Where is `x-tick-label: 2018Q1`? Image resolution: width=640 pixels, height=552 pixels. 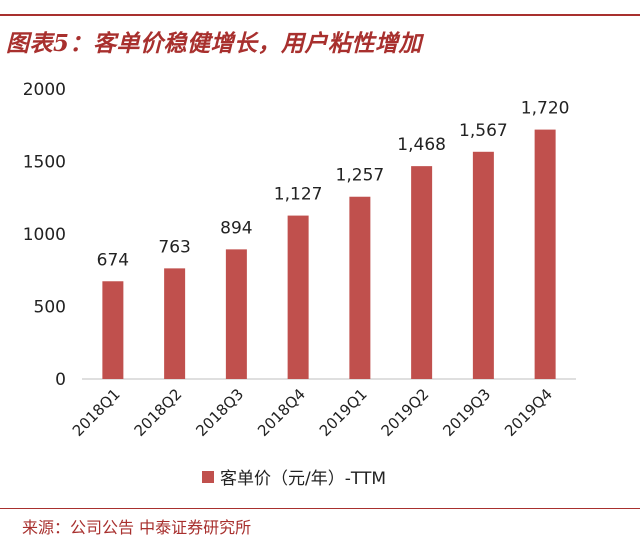
x-tick-label: 2018Q1 is located at coordinates (96, 412).